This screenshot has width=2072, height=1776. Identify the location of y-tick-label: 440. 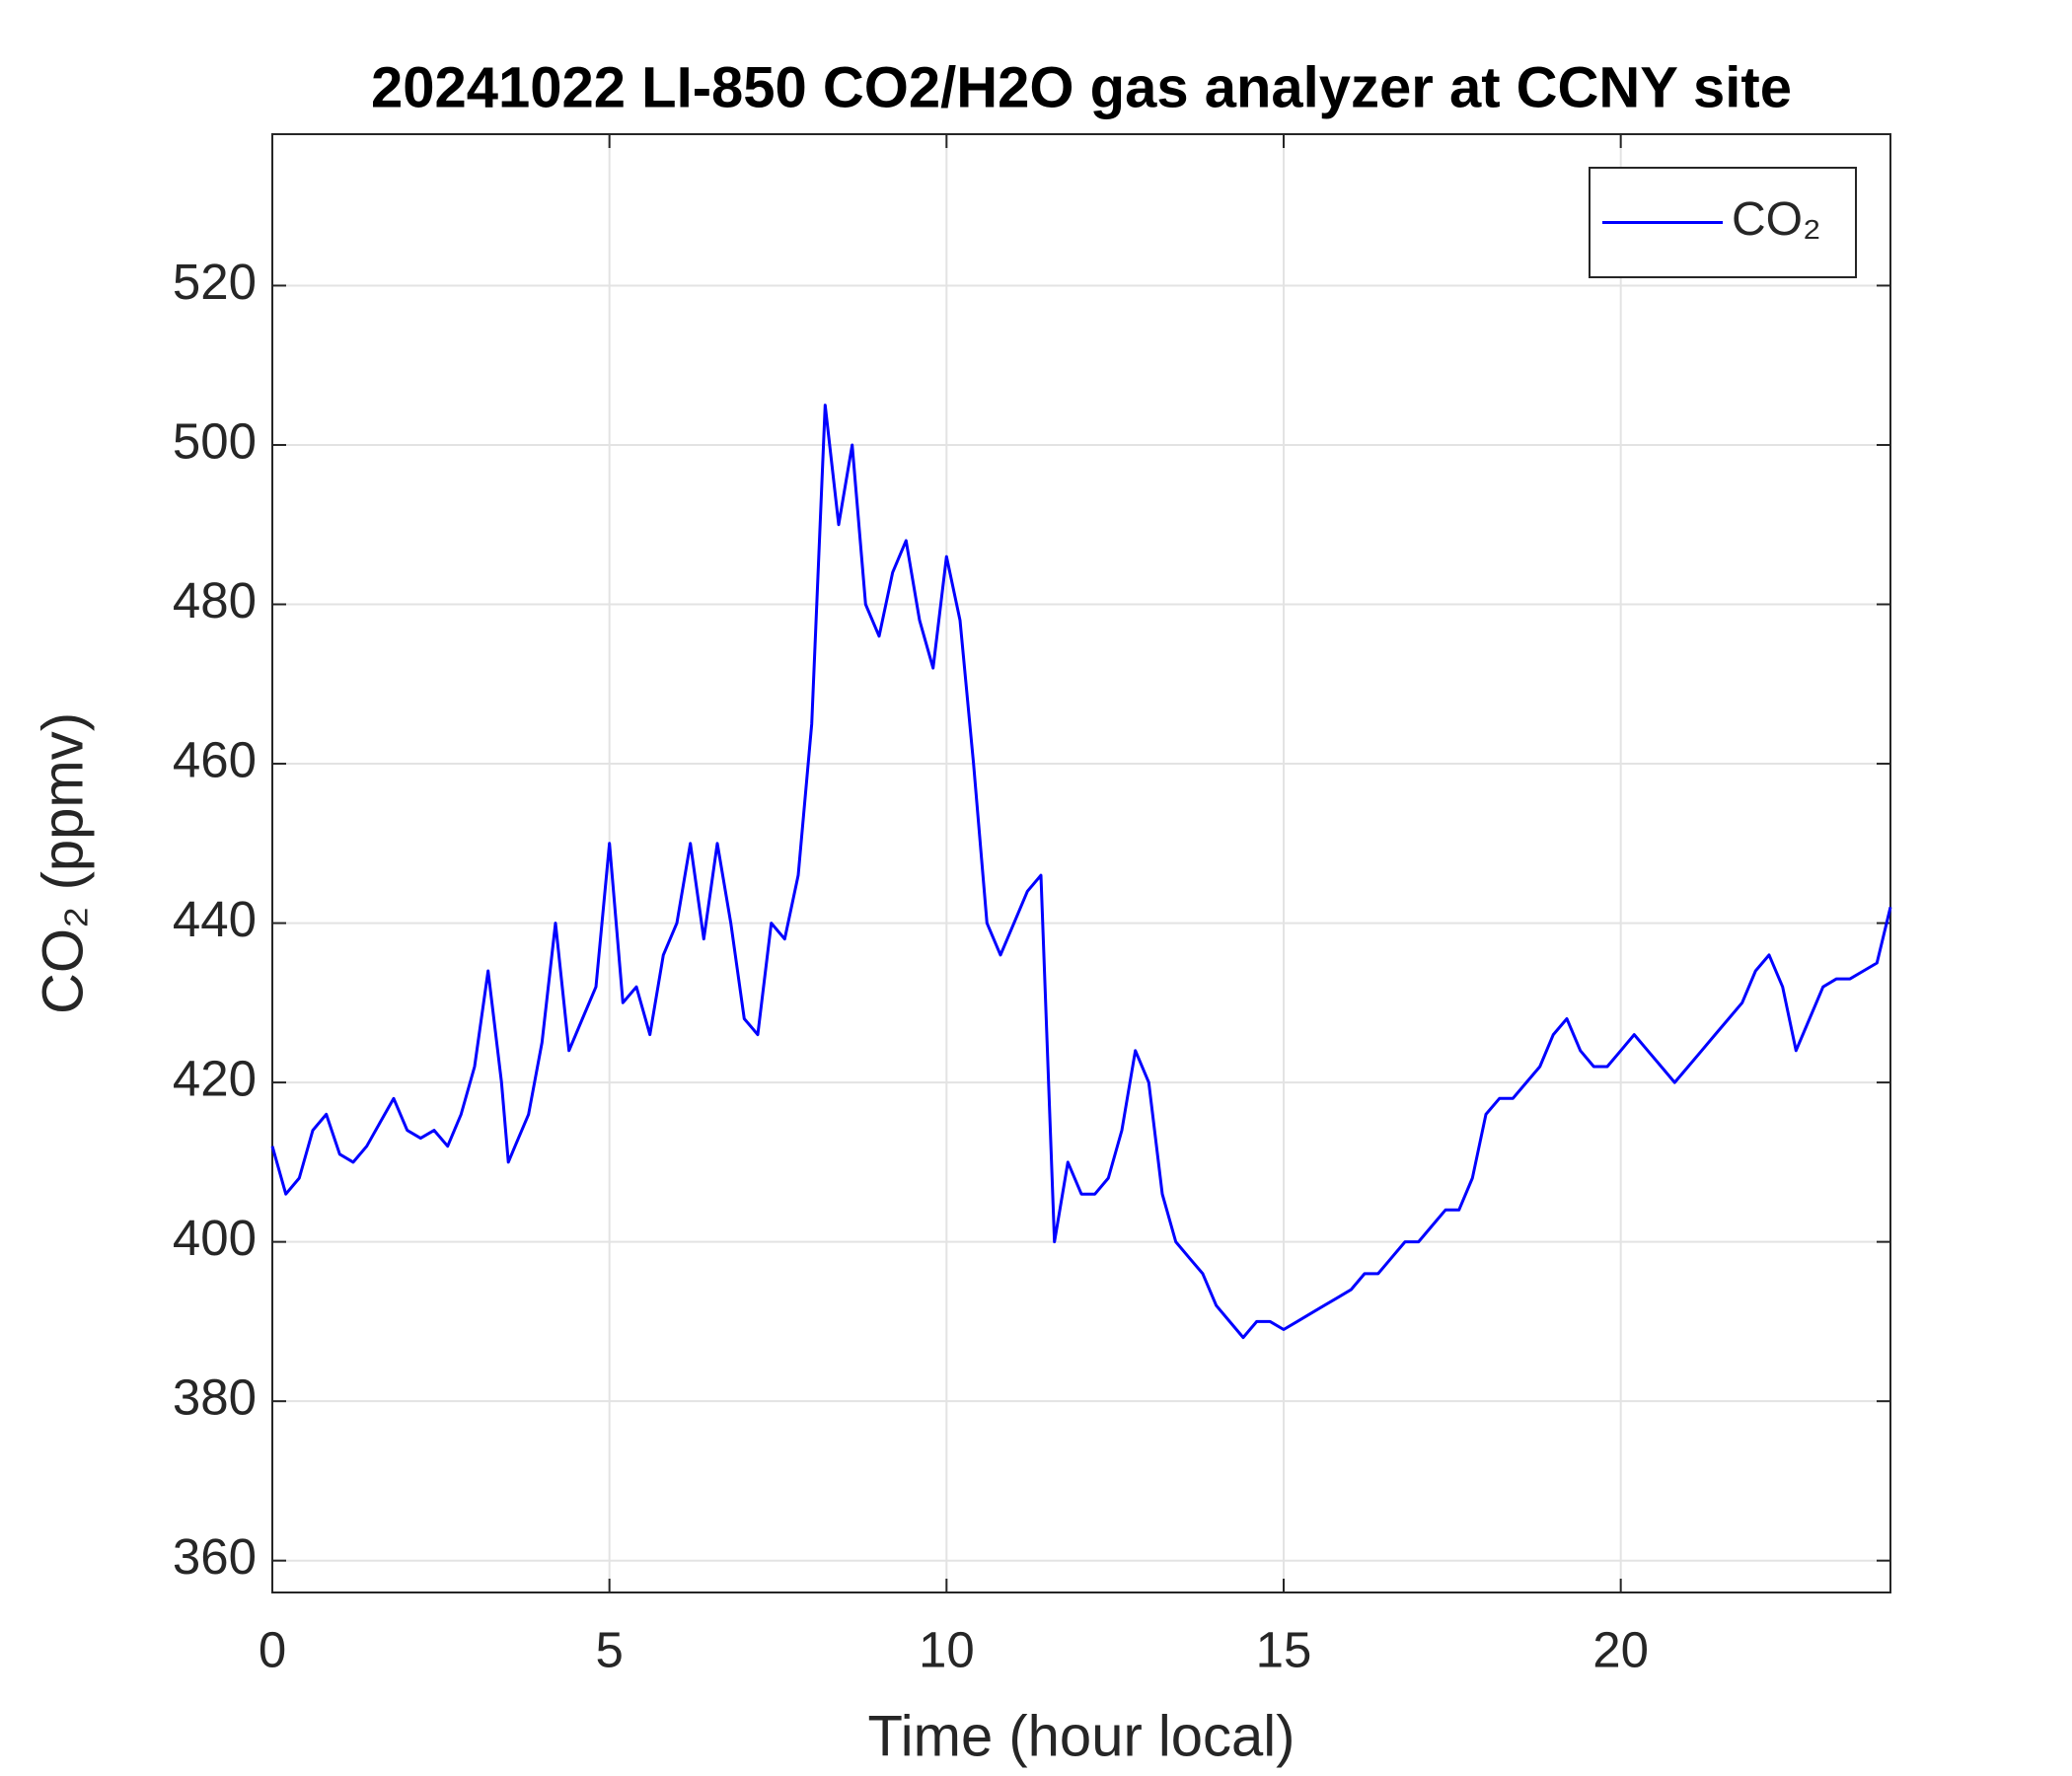
(215, 919).